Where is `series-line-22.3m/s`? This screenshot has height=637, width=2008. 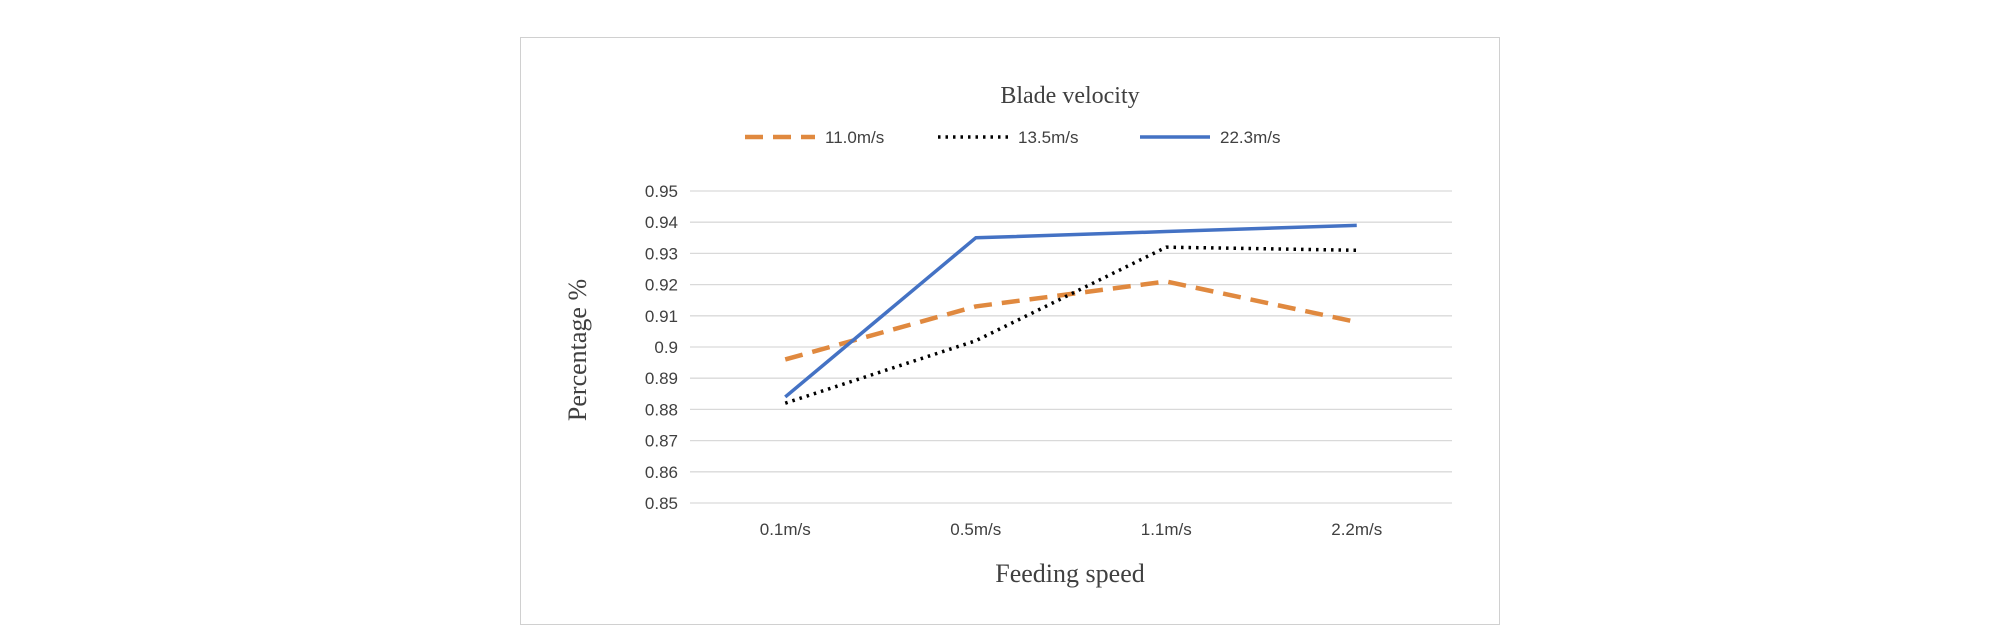 series-line-22.3m/s is located at coordinates (1070, 311).